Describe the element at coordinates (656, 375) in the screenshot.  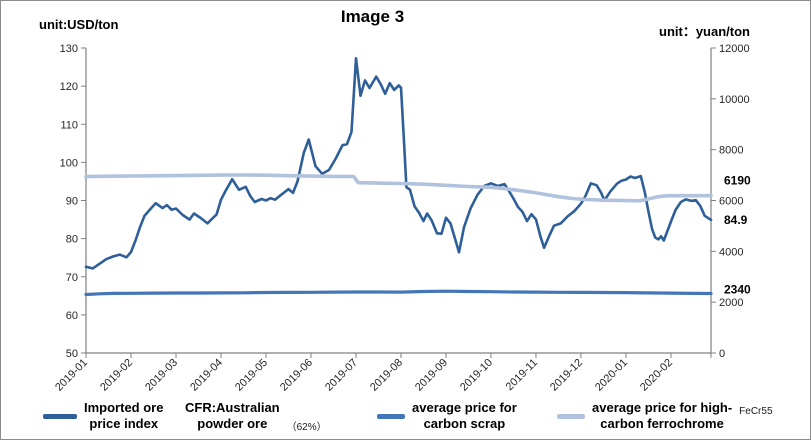
I see `x-axis-tick-label: 2020-02` at that location.